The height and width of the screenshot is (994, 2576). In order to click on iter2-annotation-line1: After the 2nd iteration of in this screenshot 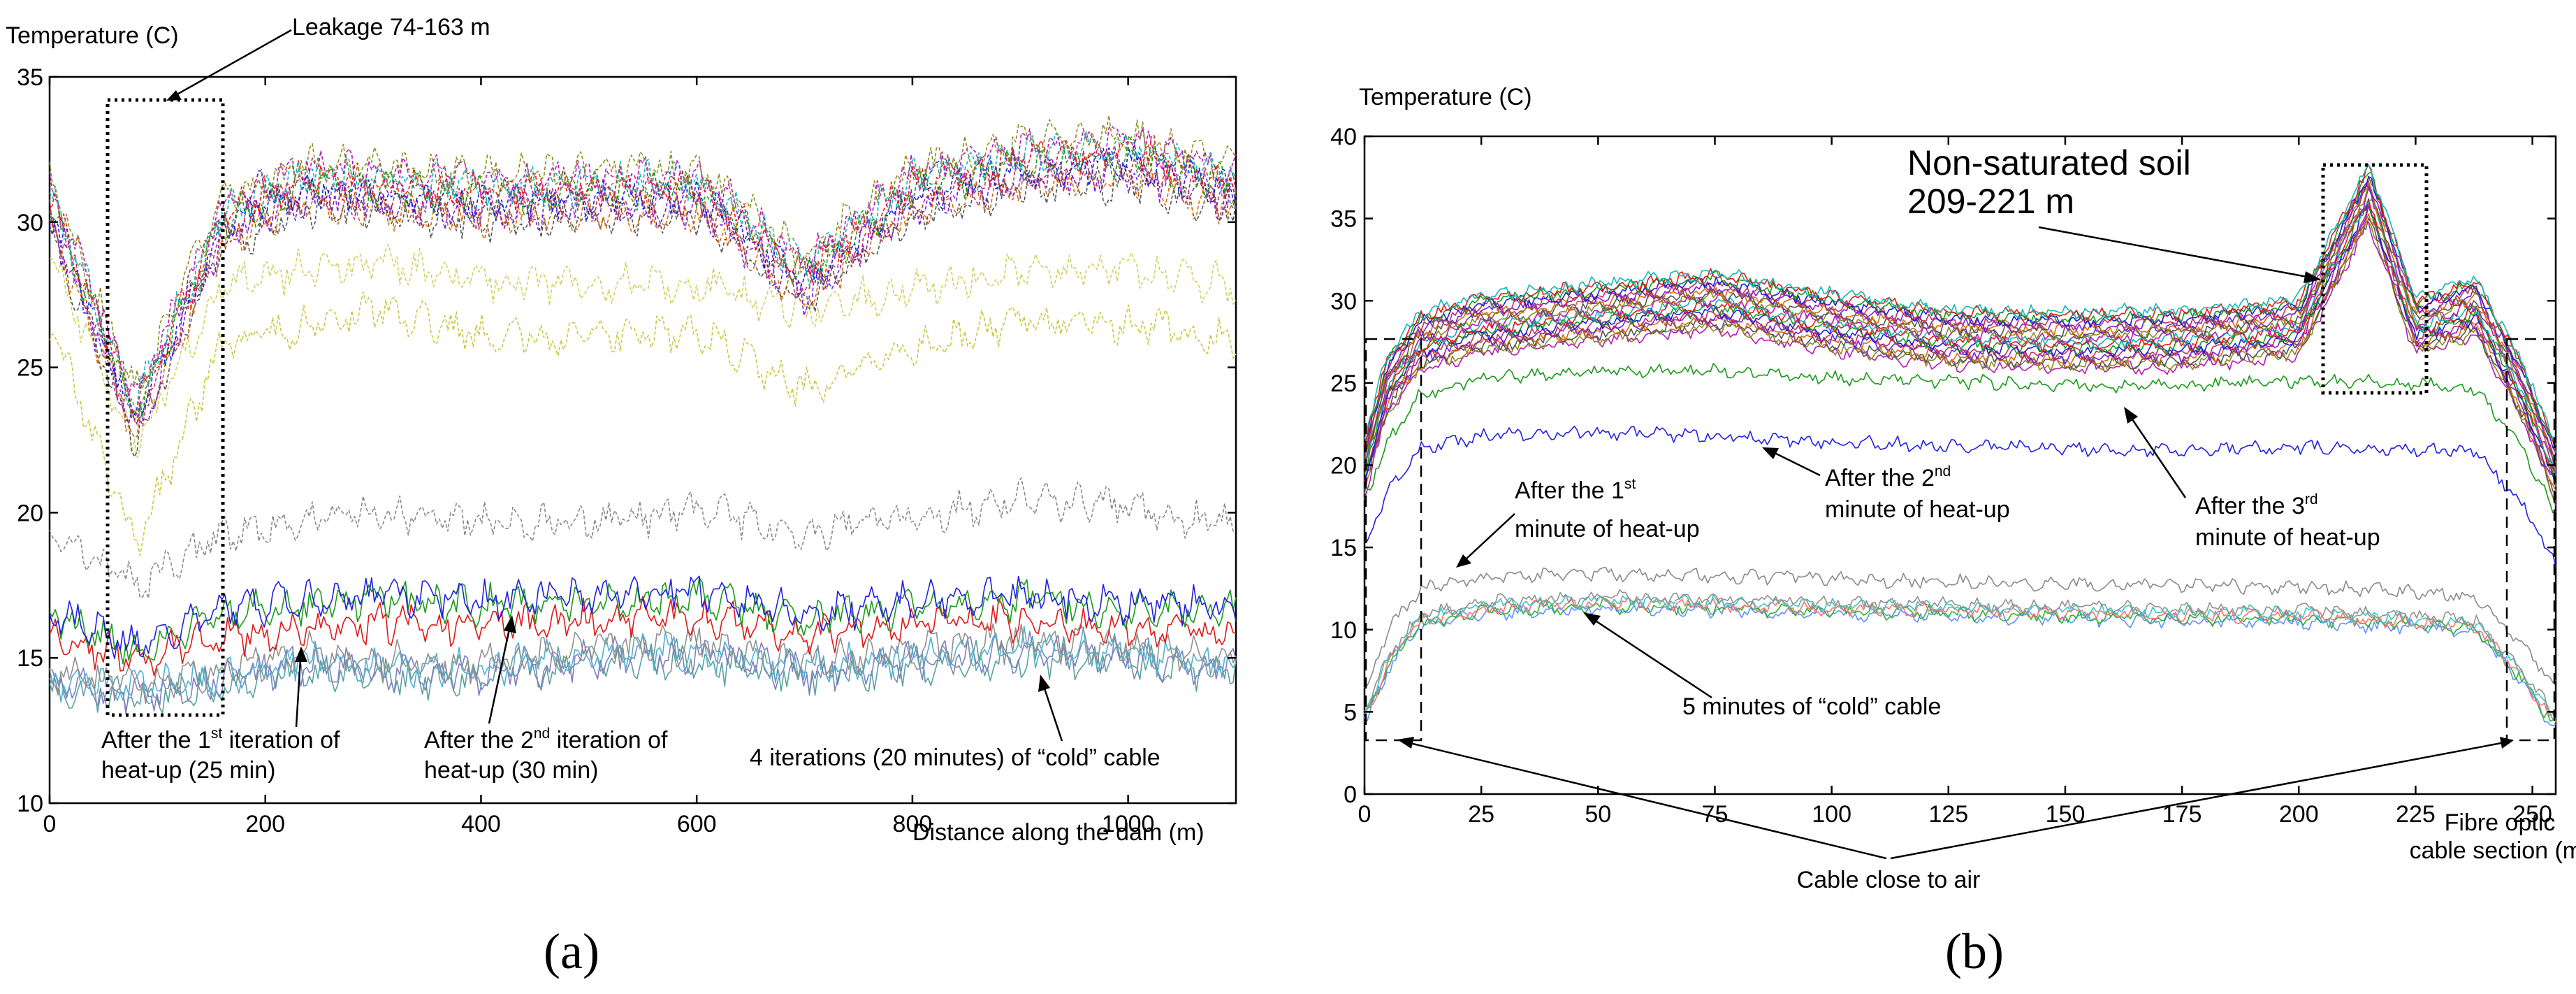, I will do `click(546, 740)`.